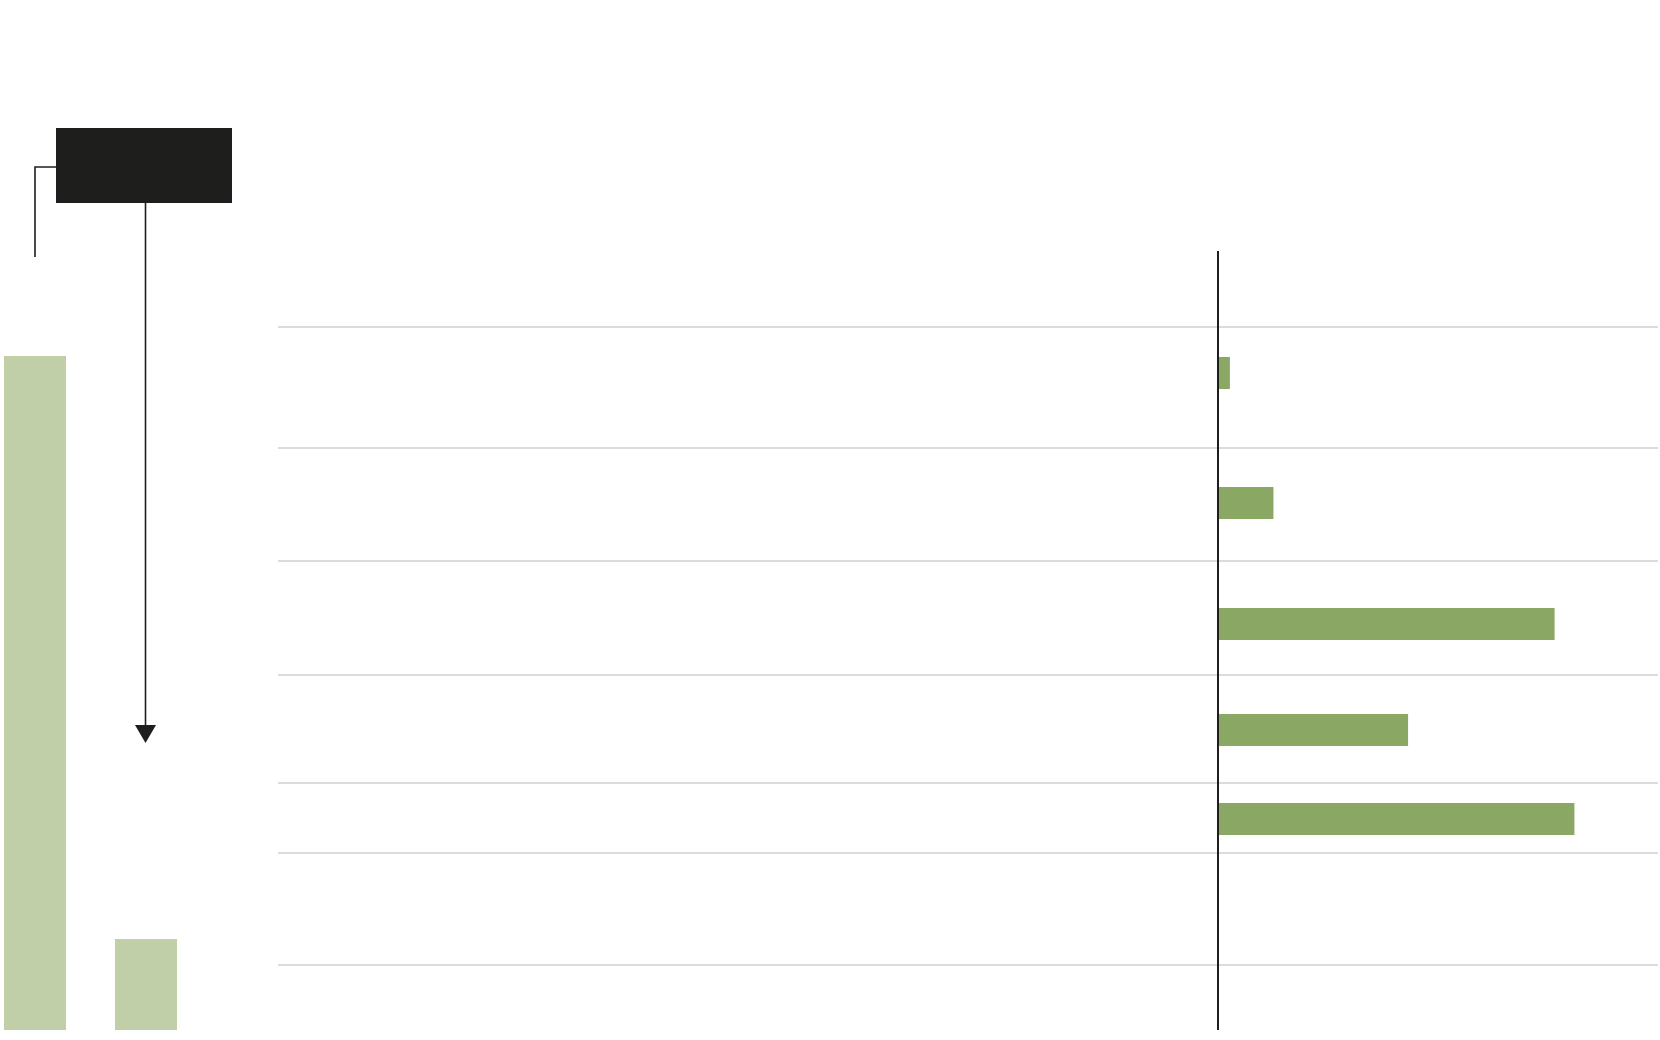  What do you see at coordinates (118, 579) in the screenshot?
I see `left-comparison-panel` at bounding box center [118, 579].